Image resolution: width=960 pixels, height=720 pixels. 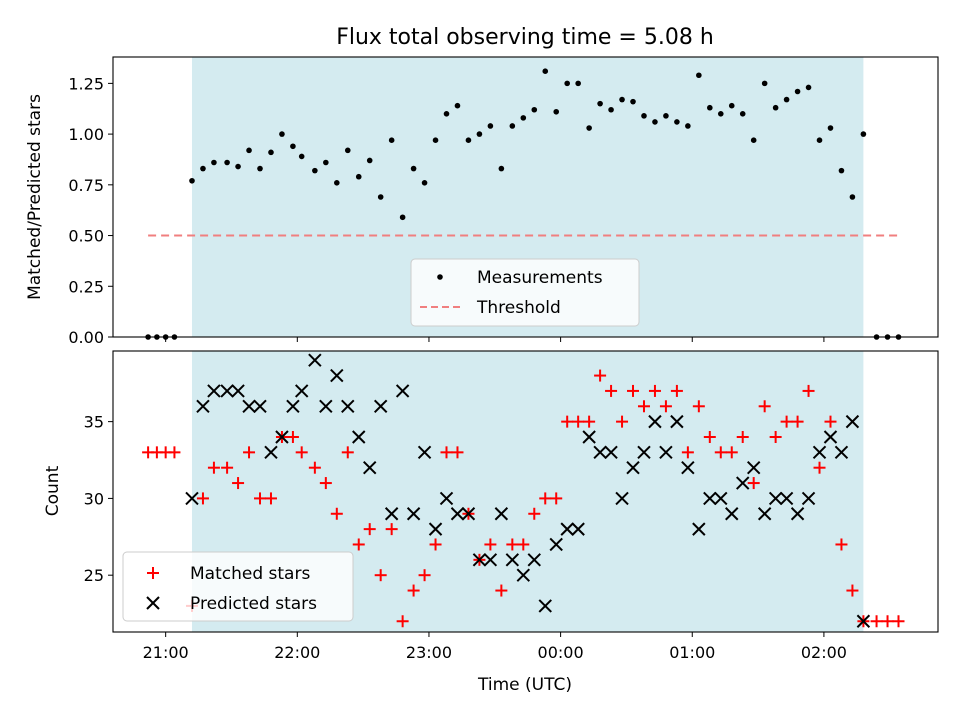 I want to click on legend-measurements-marker, so click(x=440, y=277).